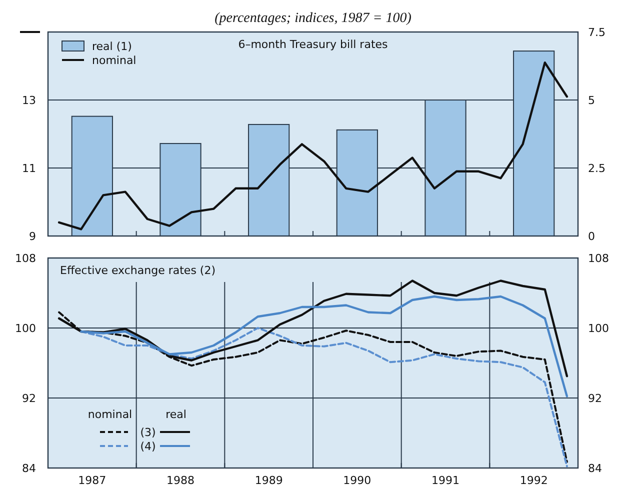  What do you see at coordinates (180, 480) in the screenshot?
I see `x-tick-label: 1988` at bounding box center [180, 480].